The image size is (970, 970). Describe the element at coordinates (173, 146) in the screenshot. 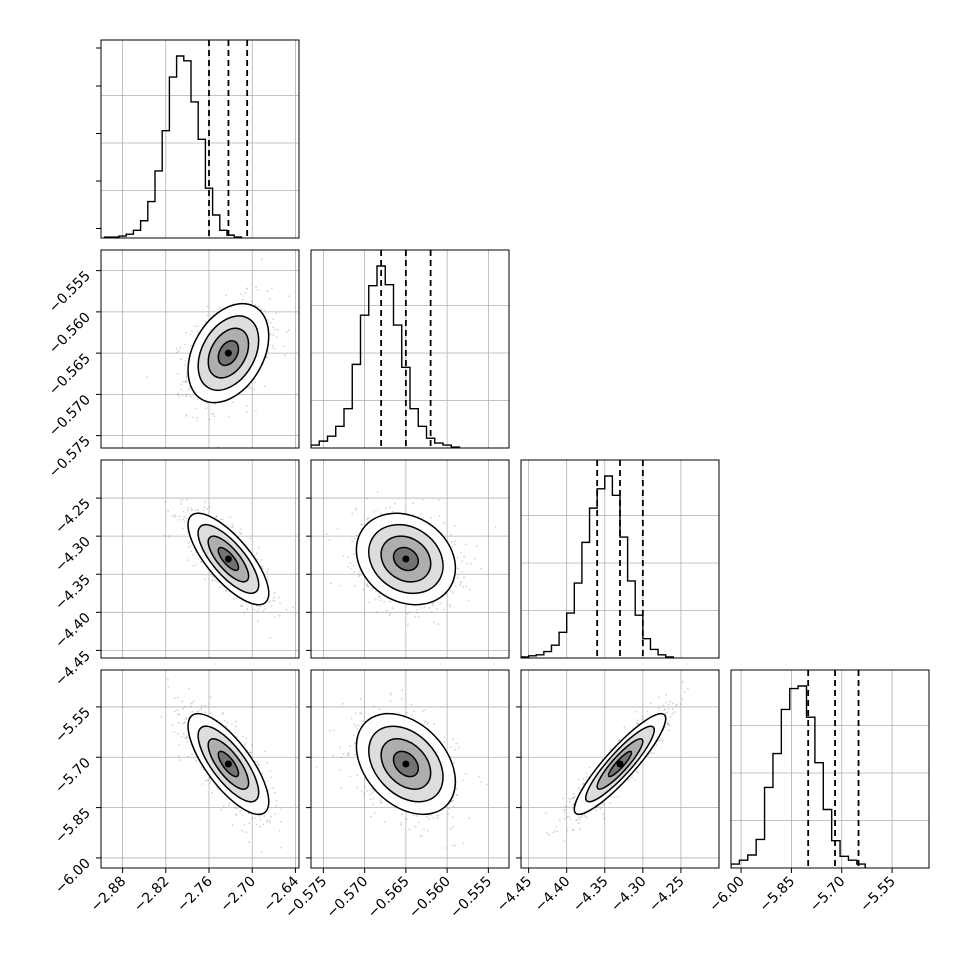

I see `histogram-step` at that location.